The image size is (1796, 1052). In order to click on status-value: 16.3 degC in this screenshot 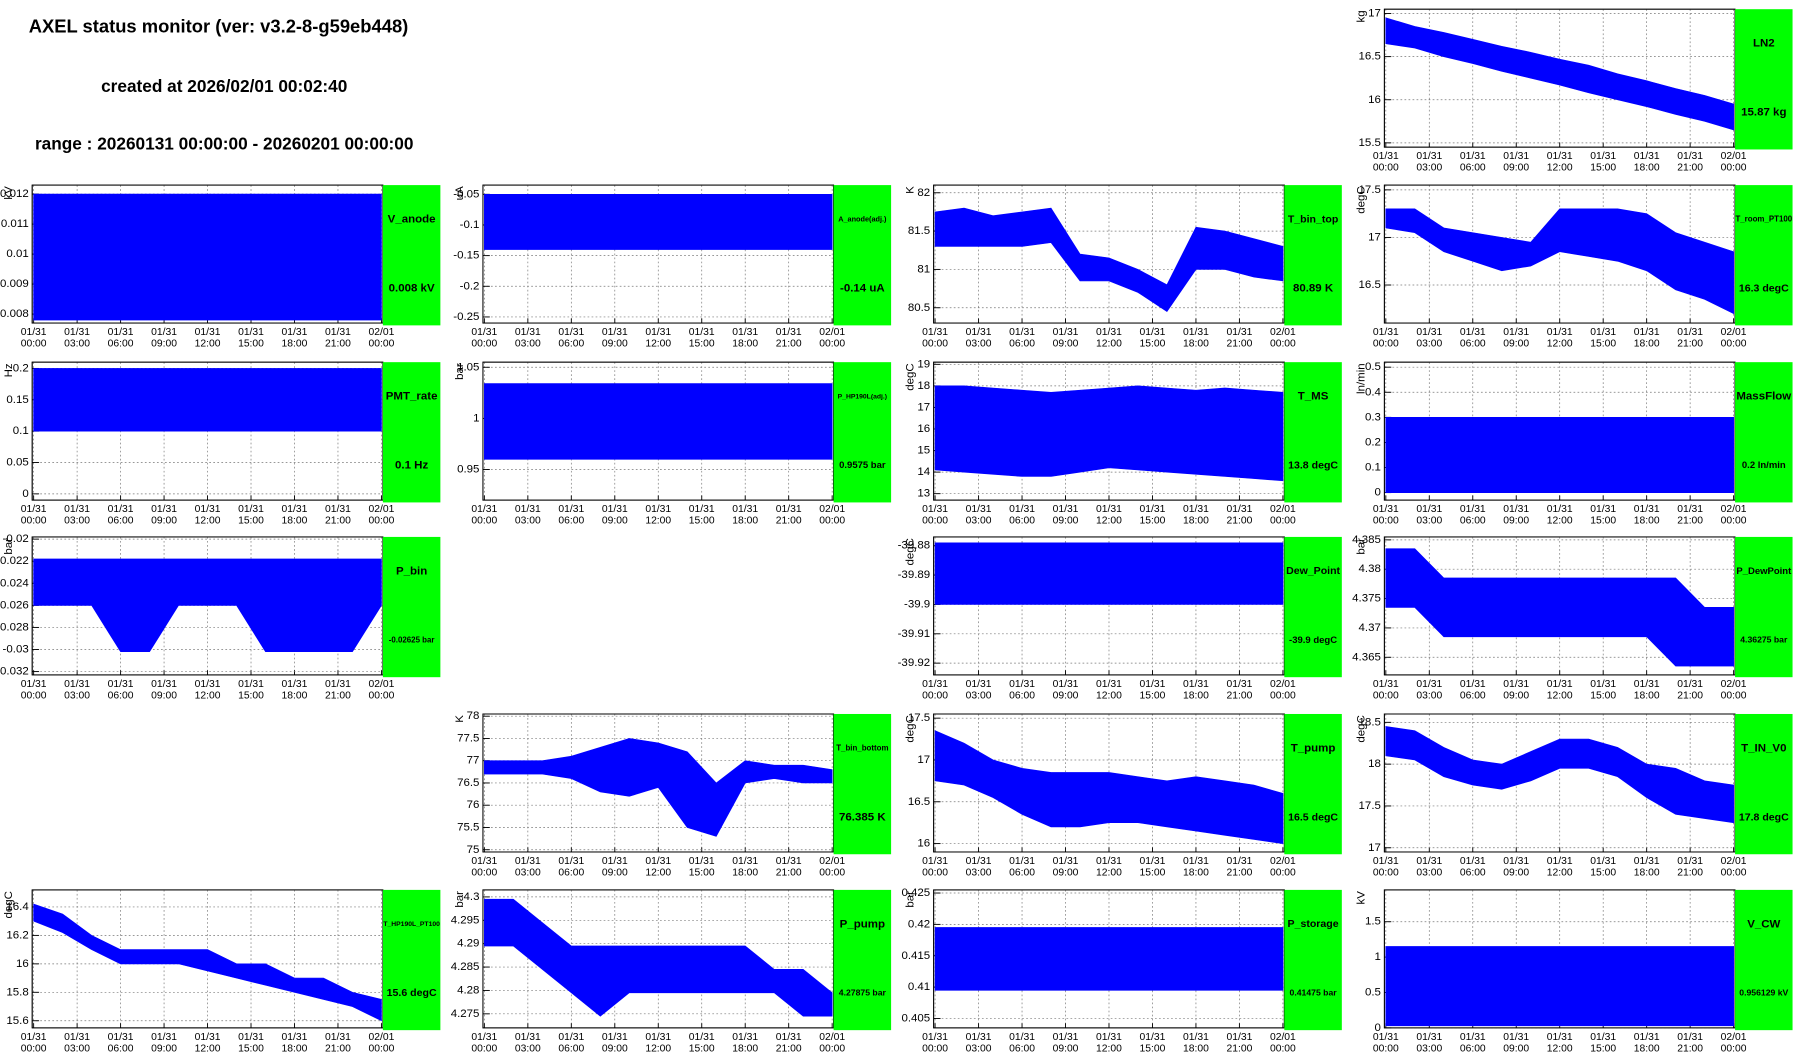, I will do `click(1764, 288)`.